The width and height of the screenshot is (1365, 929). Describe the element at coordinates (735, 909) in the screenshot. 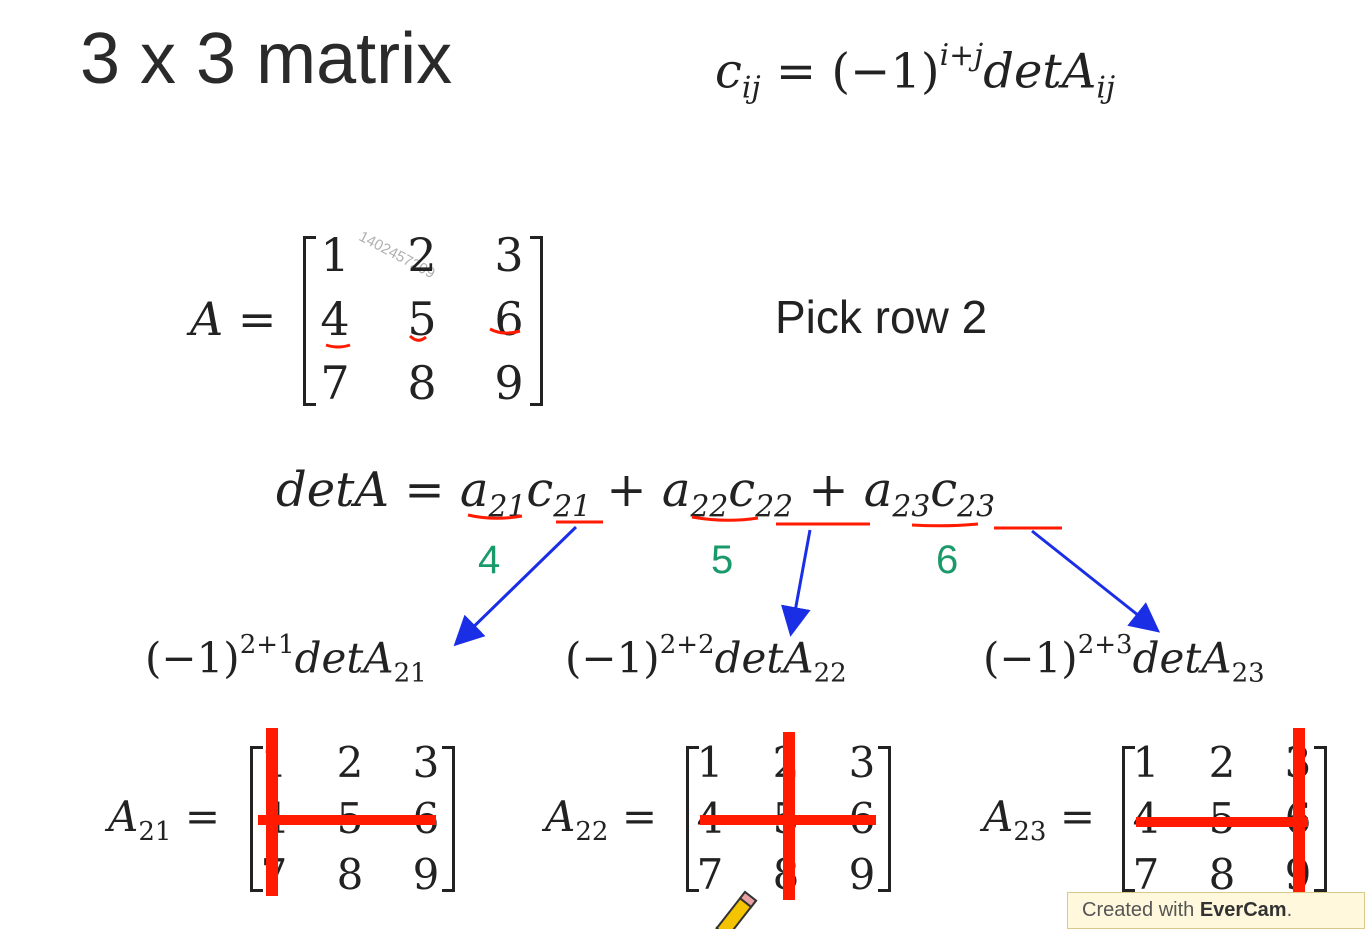

I see `pencil-cursor-icon` at that location.